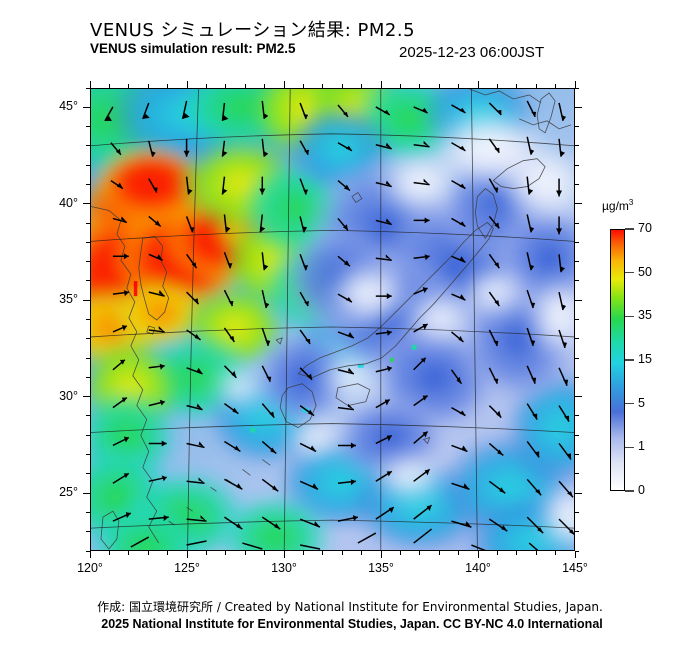  I want to click on colorbar-tick-label: 15, so click(645, 359).